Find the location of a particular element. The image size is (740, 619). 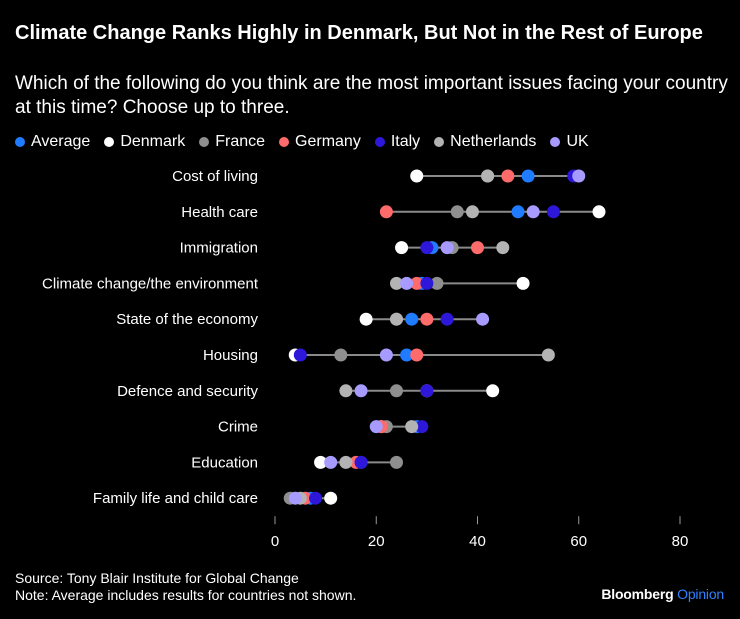

category-label: Defence and security is located at coordinates (187, 391).